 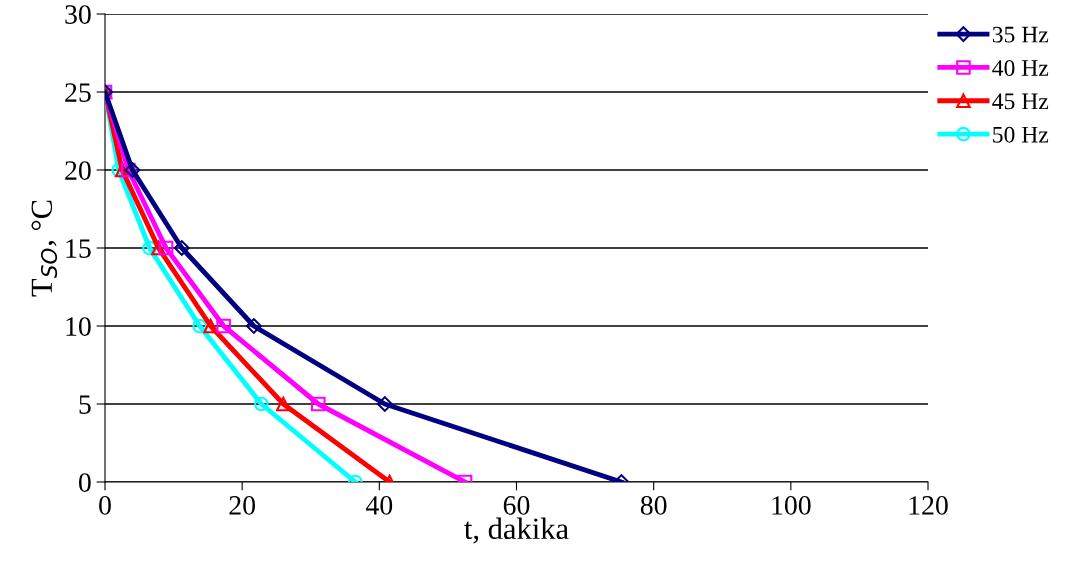 What do you see at coordinates (1021, 134) in the screenshot?
I see `legend-label: 50 Hz` at bounding box center [1021, 134].